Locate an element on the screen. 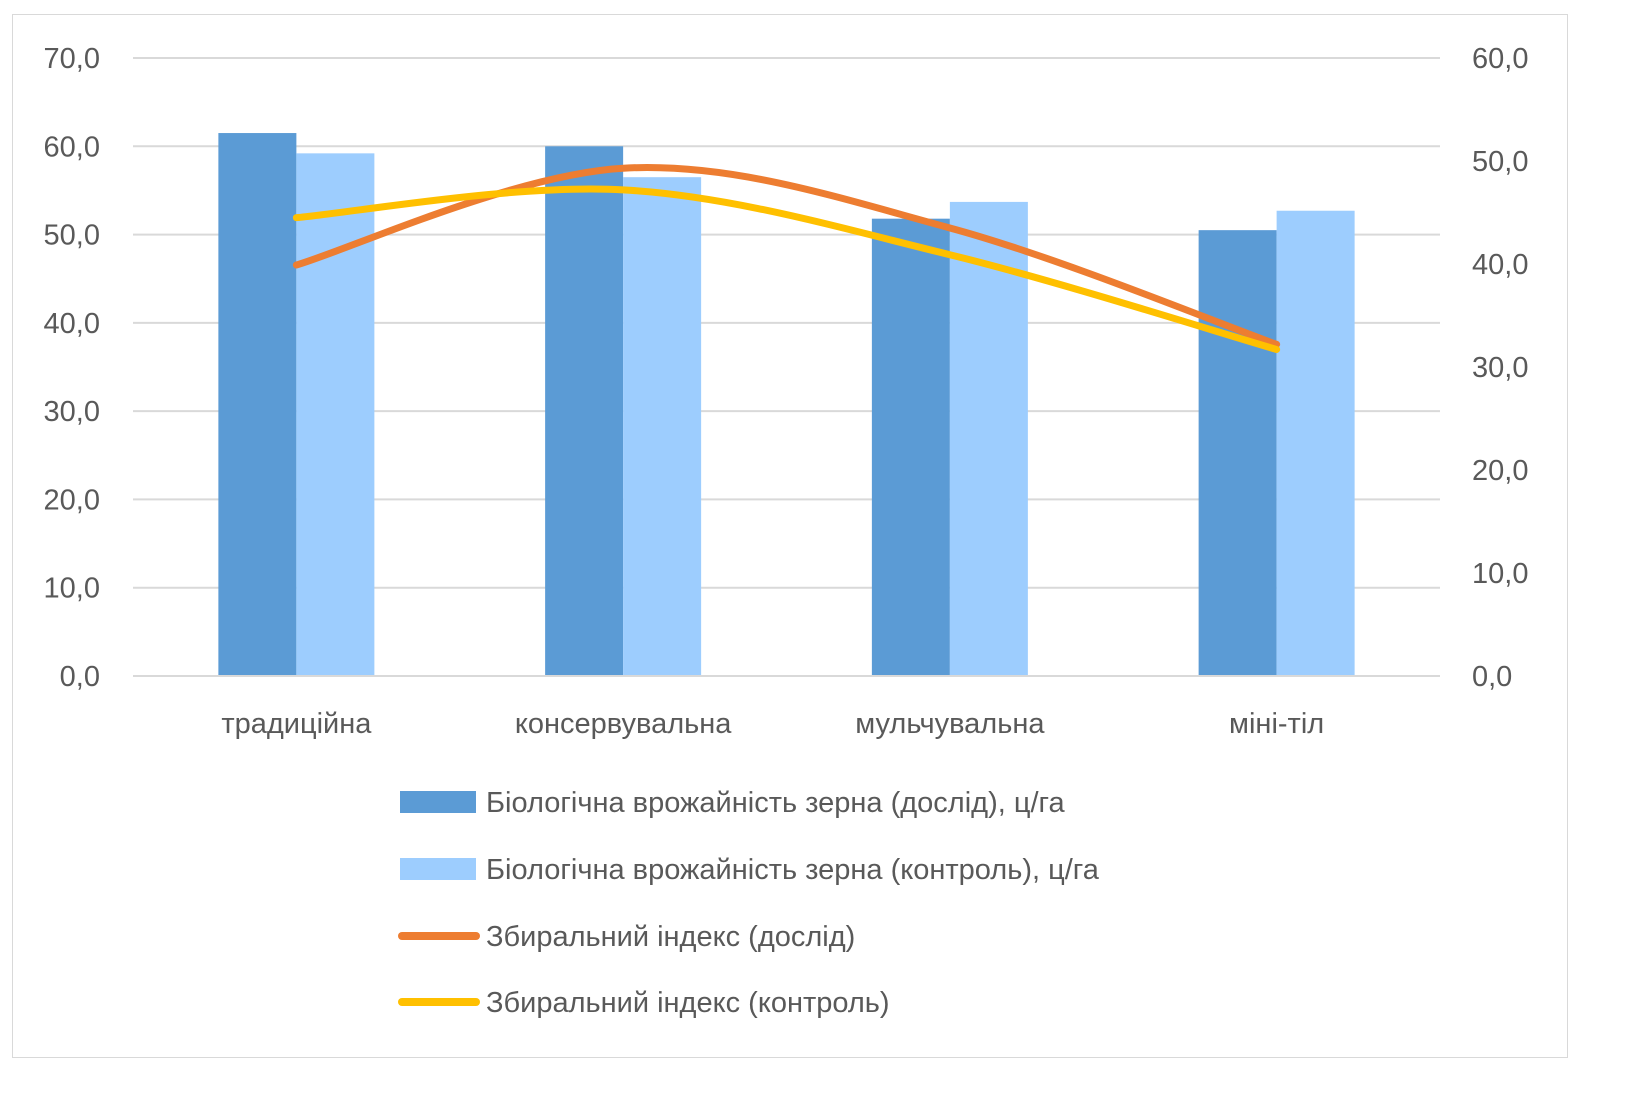 This screenshot has height=1114, width=1642. y-right-tick-label: 10,0 is located at coordinates (1500, 574).